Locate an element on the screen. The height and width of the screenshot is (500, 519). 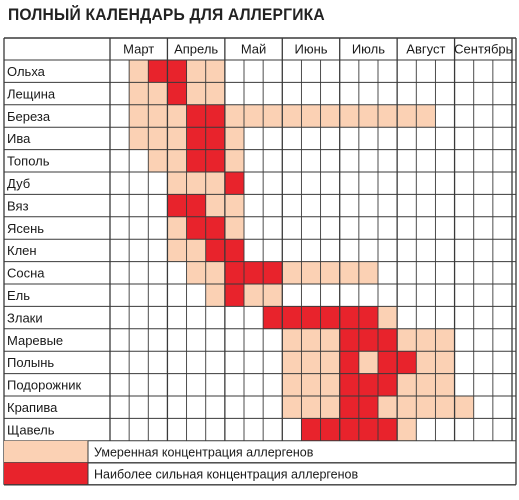
month-label: Апрель is located at coordinates (196, 49).